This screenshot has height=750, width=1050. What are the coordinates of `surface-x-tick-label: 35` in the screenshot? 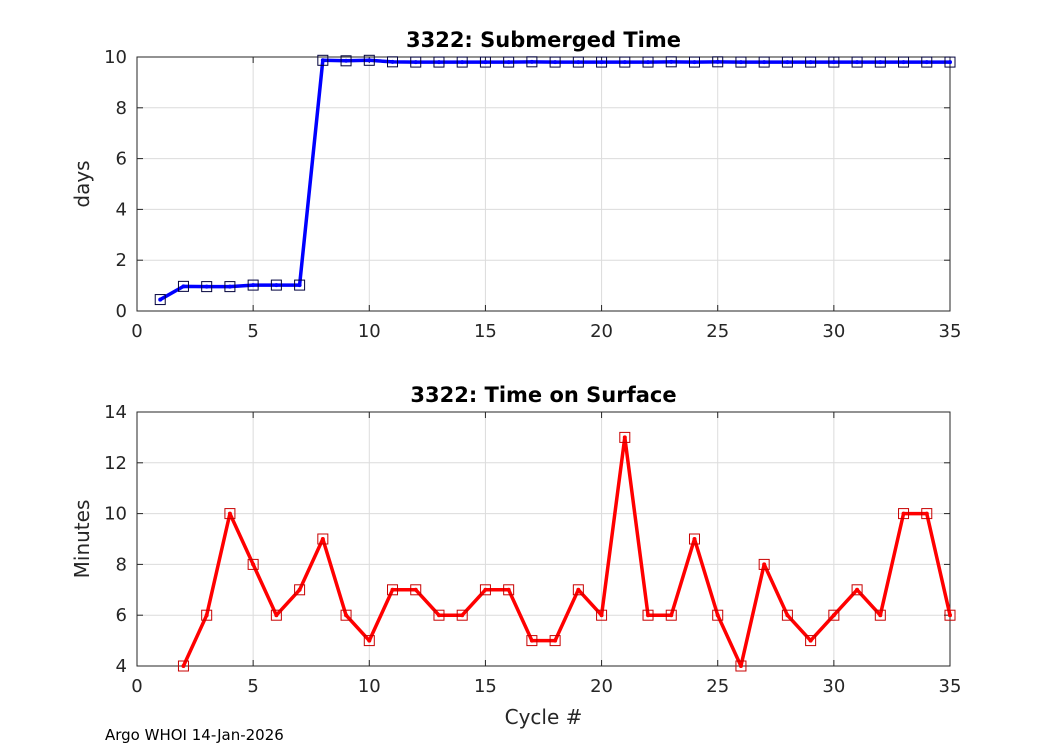 It's located at (950, 686).